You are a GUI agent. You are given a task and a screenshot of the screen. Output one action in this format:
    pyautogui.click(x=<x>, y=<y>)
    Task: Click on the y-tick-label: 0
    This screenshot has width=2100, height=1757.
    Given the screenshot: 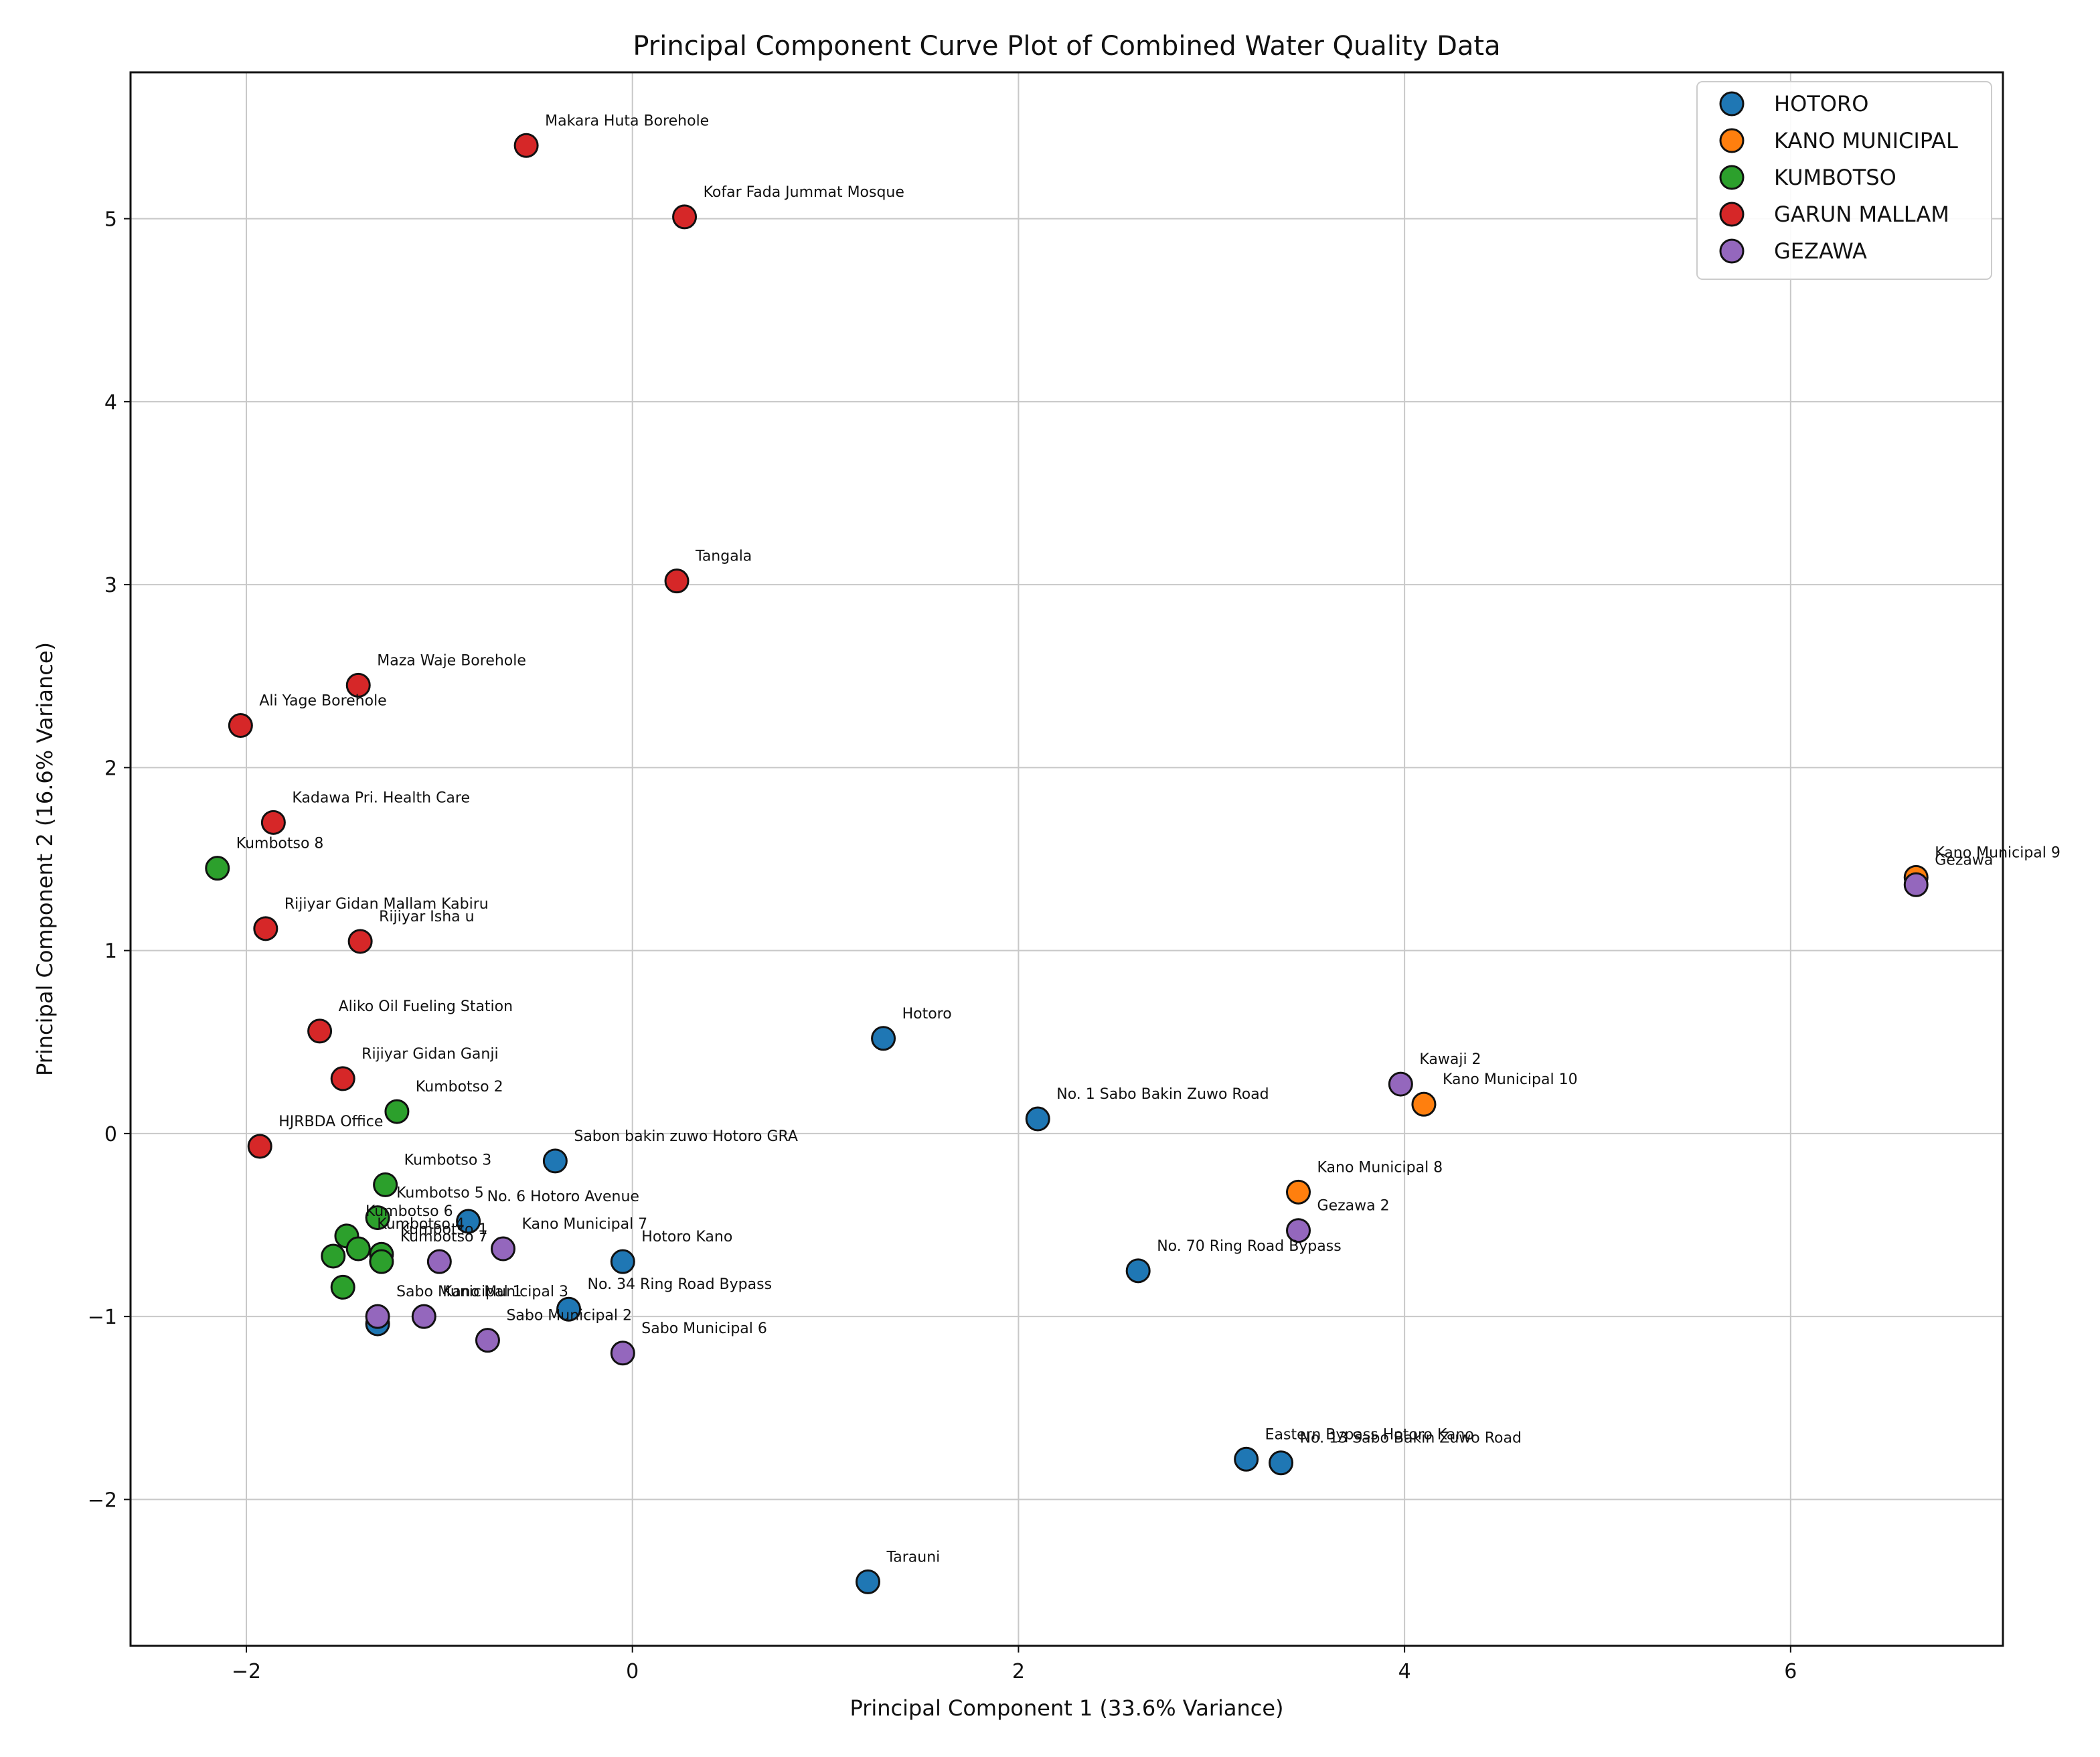 What is the action you would take?
    pyautogui.click(x=111, y=1134)
    